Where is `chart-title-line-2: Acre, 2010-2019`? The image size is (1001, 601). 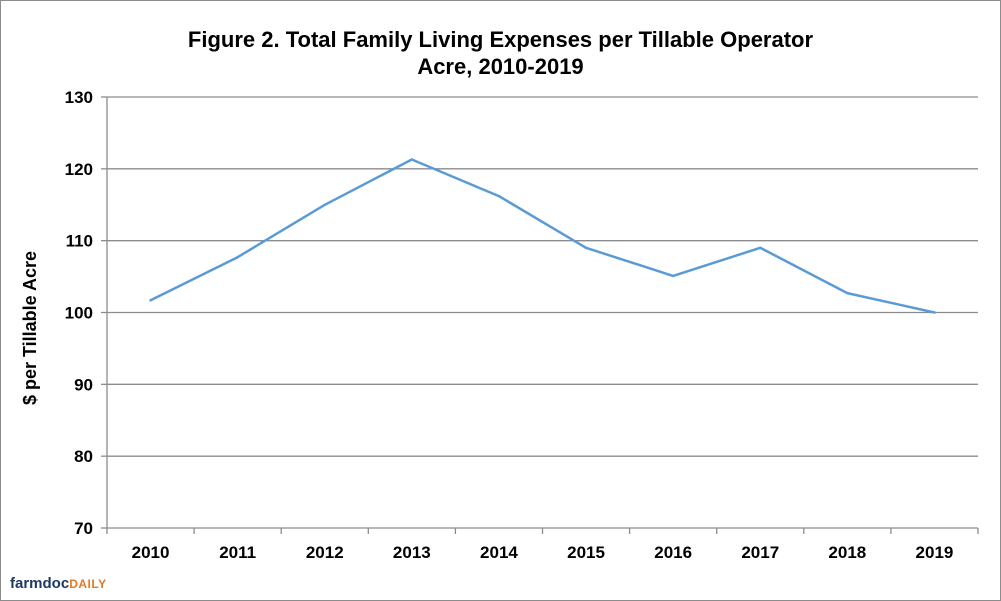 chart-title-line-2: Acre, 2010-2019 is located at coordinates (500, 66).